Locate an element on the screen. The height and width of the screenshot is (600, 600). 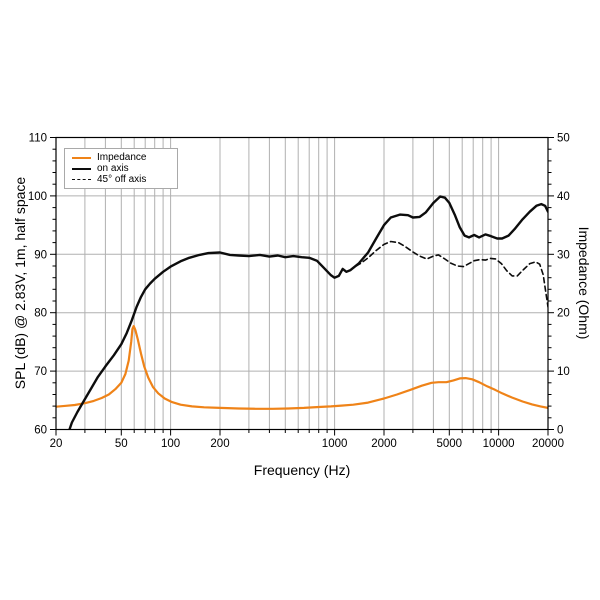
y-left-tick-label: 100 is located at coordinates (37, 197).